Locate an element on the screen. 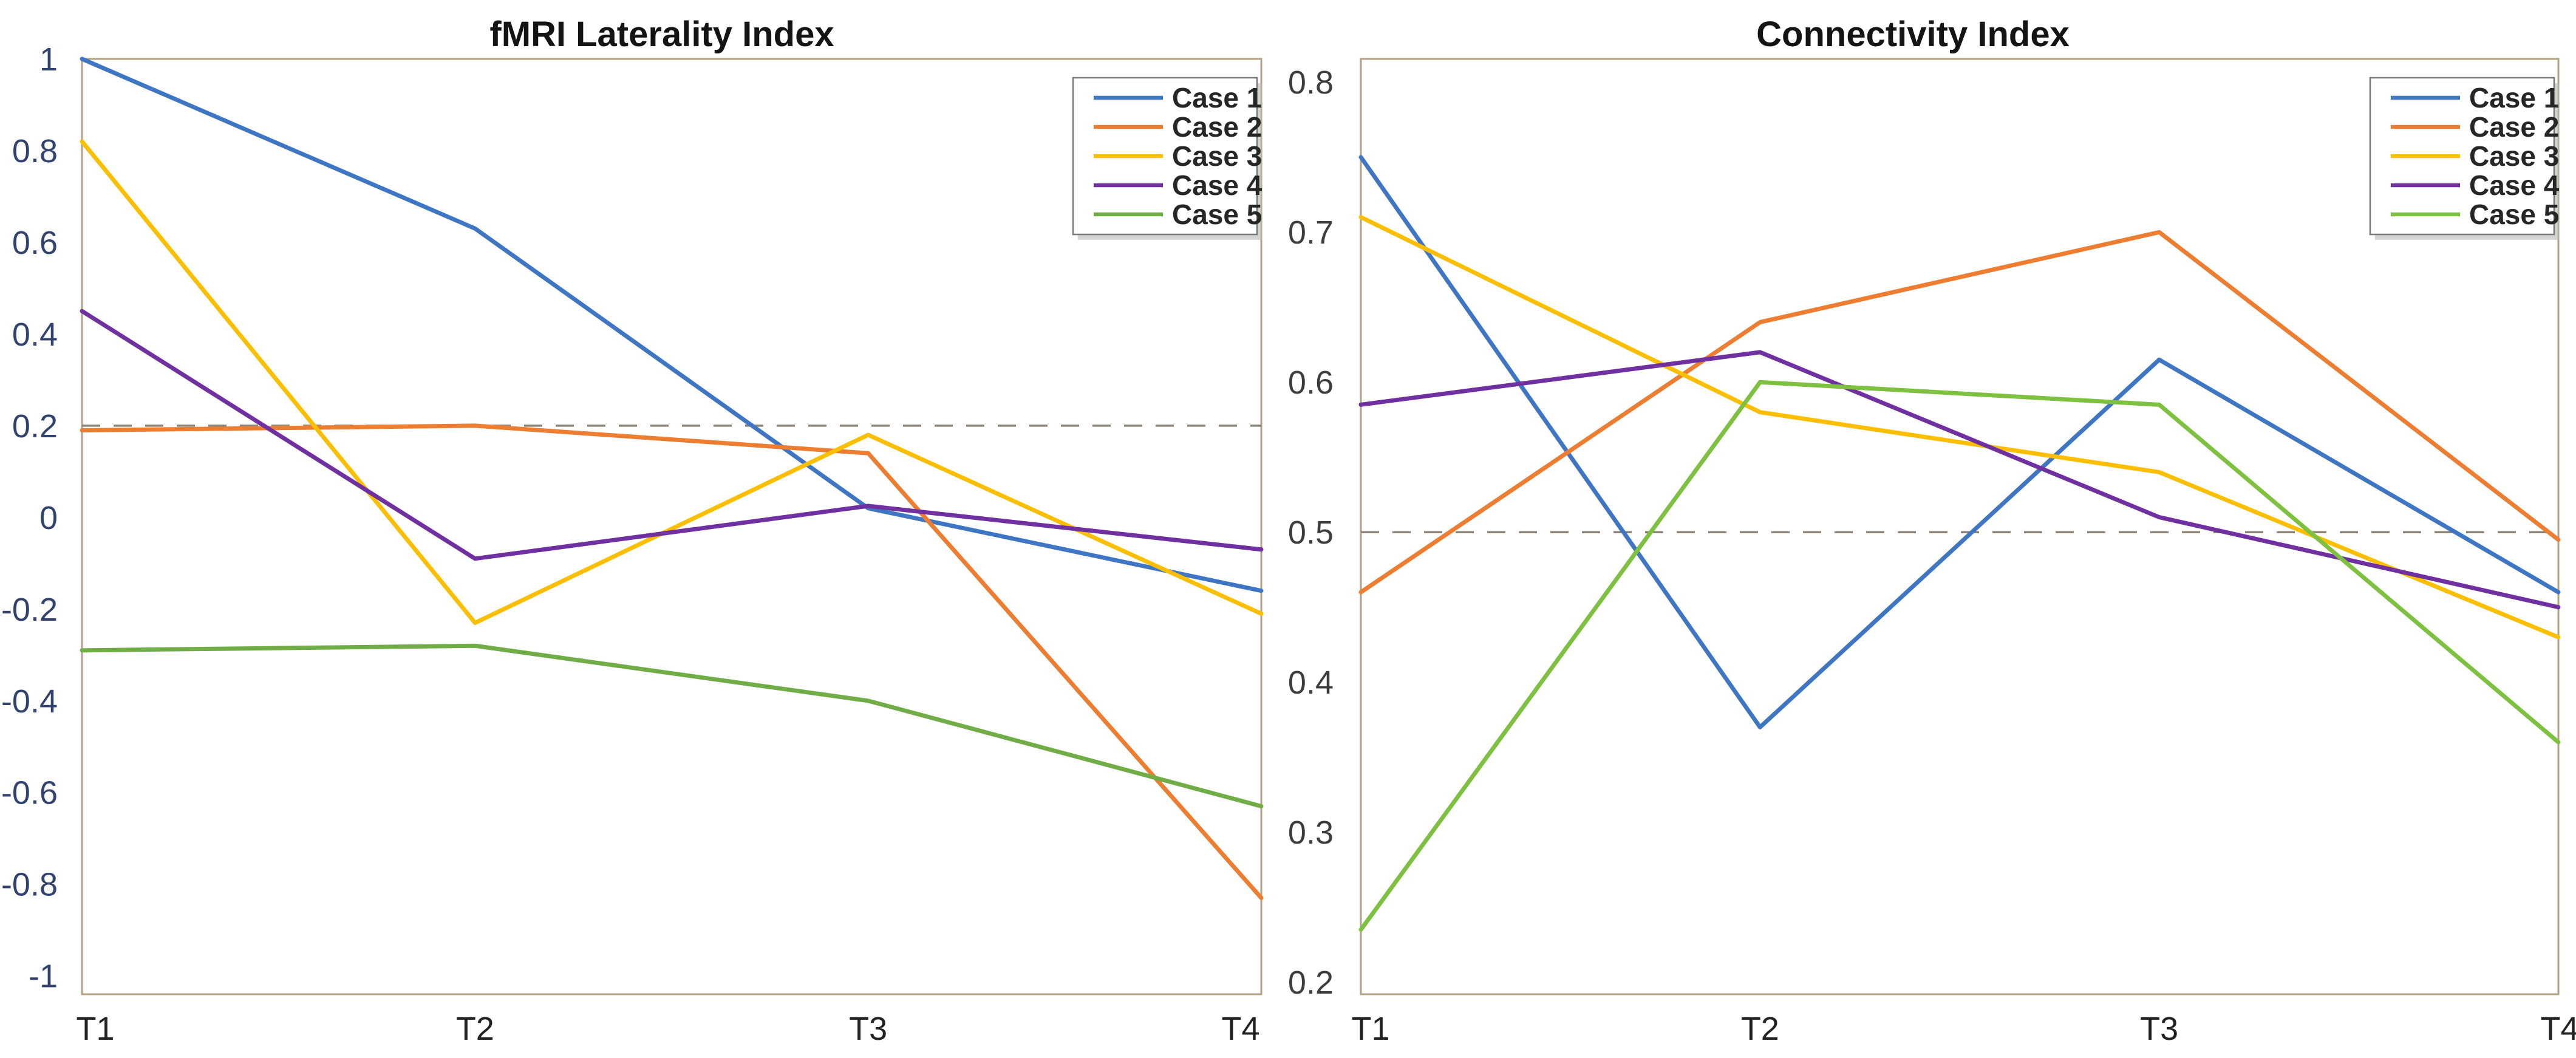  y-tick-label: 0.7 is located at coordinates (1311, 232).